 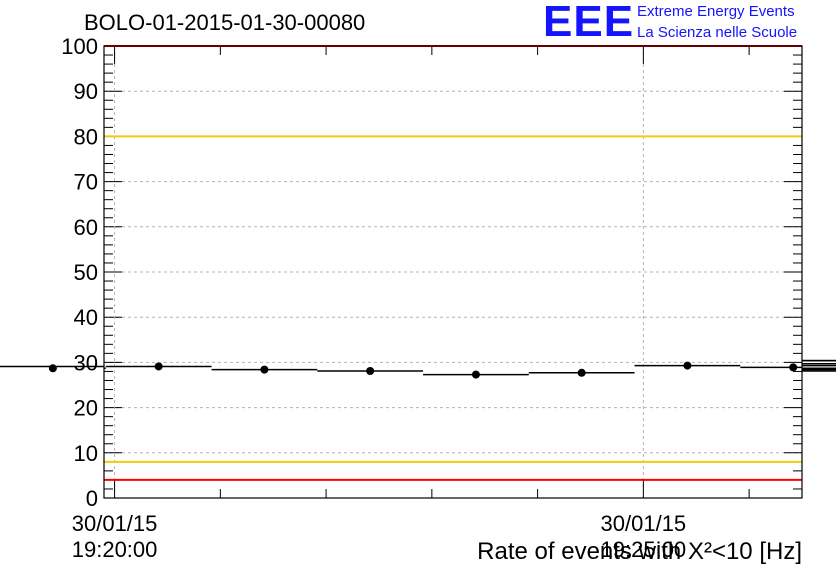 I want to click on x-tick-time: 19:20:00, so click(x=115, y=549).